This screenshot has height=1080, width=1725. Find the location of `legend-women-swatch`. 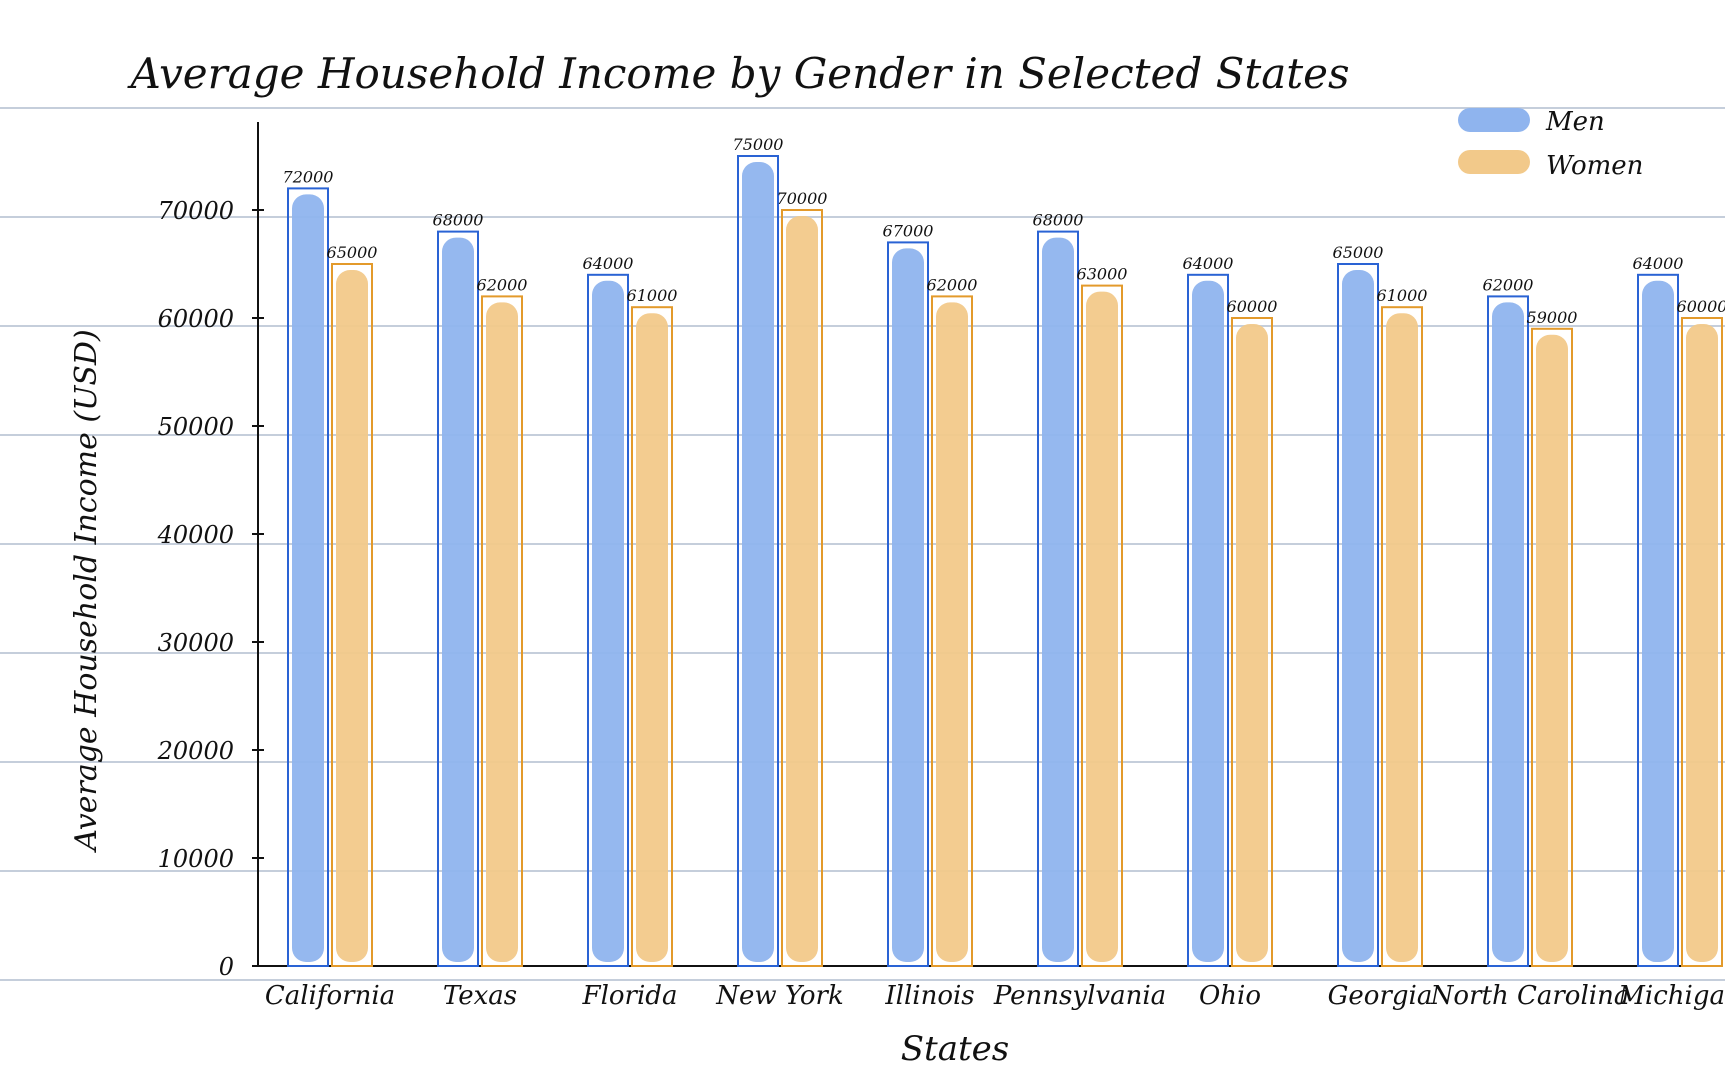

legend-women-swatch is located at coordinates (1494, 162).